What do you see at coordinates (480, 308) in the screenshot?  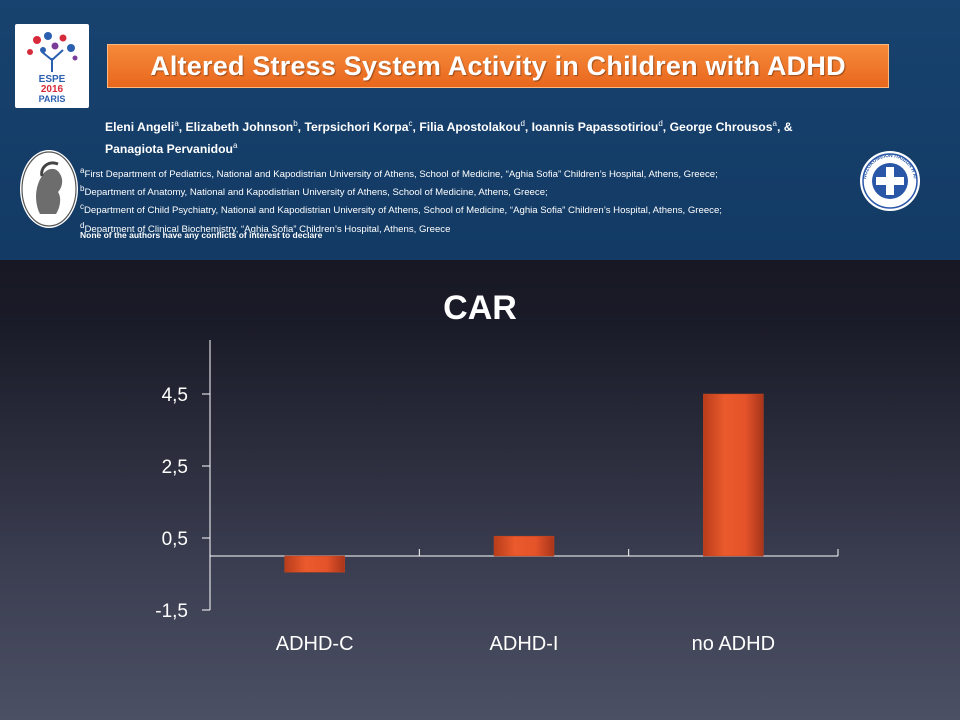 I see `chart-title: CAR` at bounding box center [480, 308].